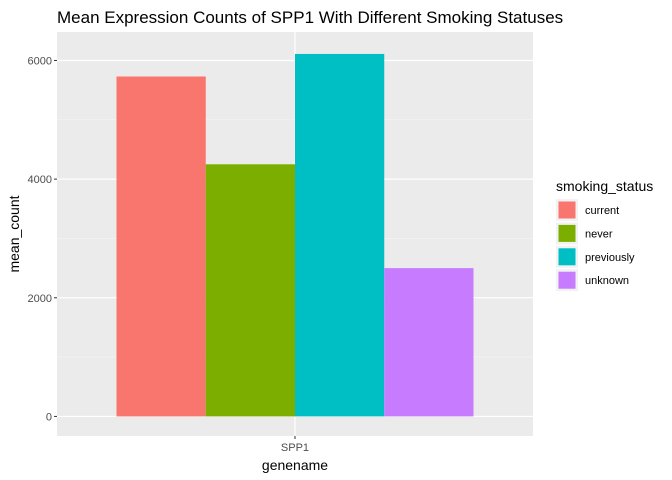 Image resolution: width=672 pixels, height=480 pixels. I want to click on bar-current, so click(161, 246).